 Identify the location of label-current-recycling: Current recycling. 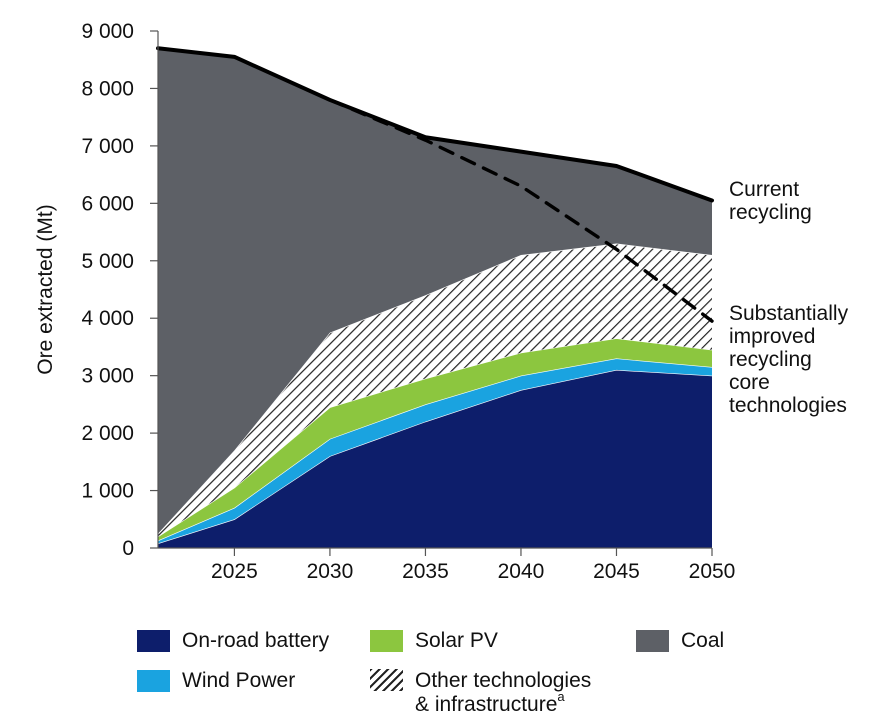
(770, 201).